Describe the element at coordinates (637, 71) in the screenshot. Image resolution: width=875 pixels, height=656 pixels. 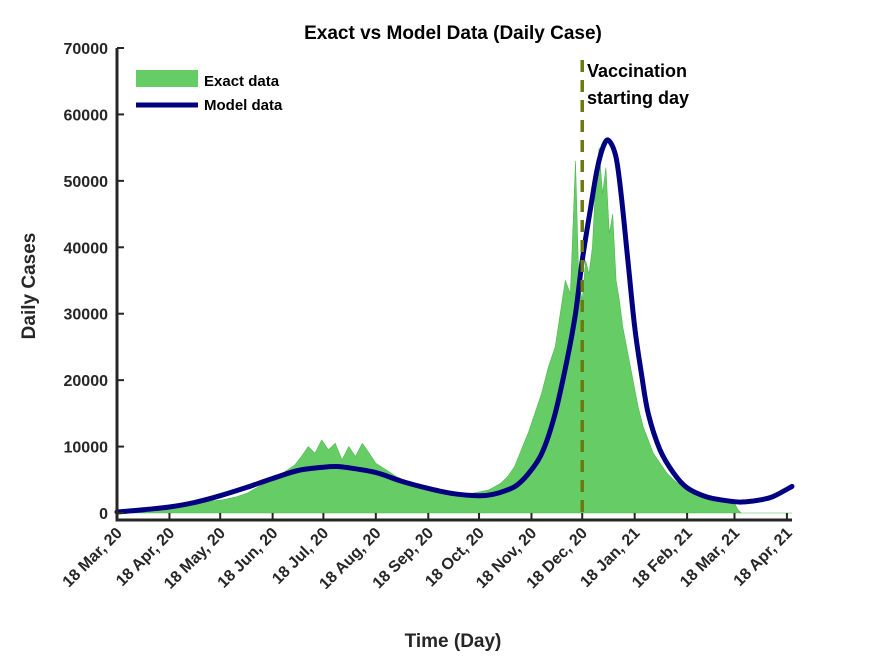
I see `vaccination-annotation-line1: Vaccination` at that location.